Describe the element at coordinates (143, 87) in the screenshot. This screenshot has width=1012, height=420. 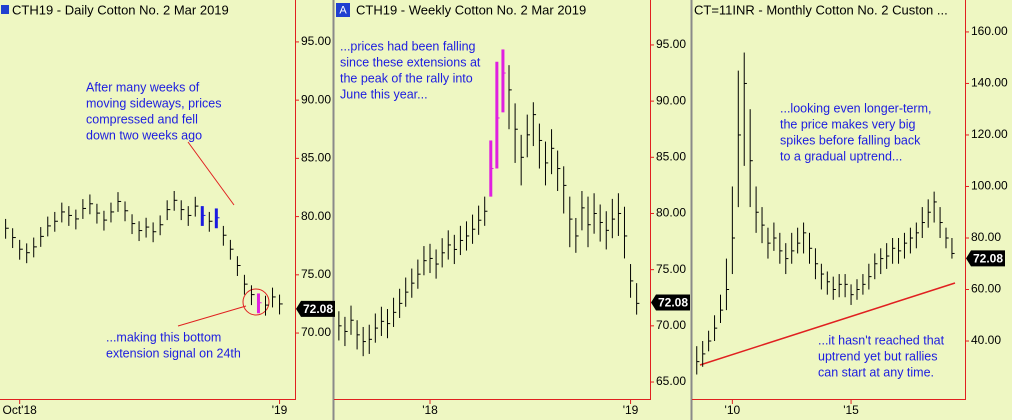
I see `annotation: After many weeks of` at that location.